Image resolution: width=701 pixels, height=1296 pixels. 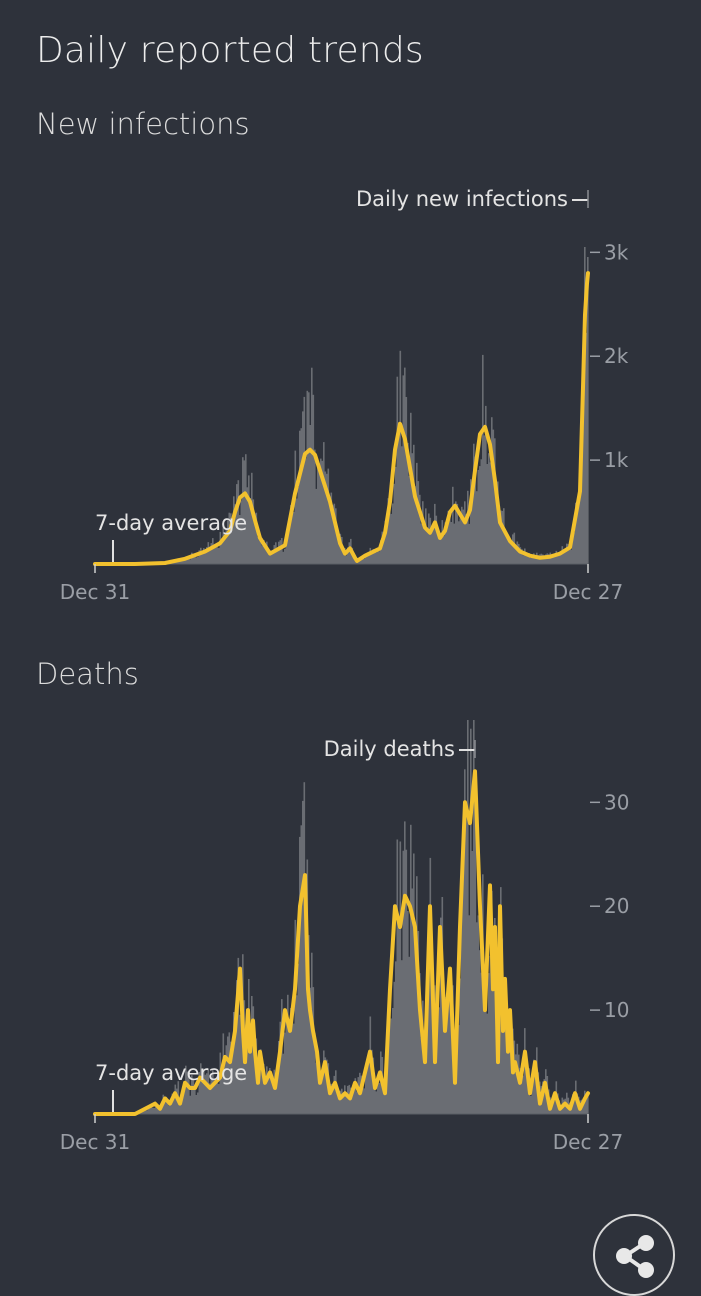 I want to click on section-title-deaths: Deaths, so click(x=87, y=674).